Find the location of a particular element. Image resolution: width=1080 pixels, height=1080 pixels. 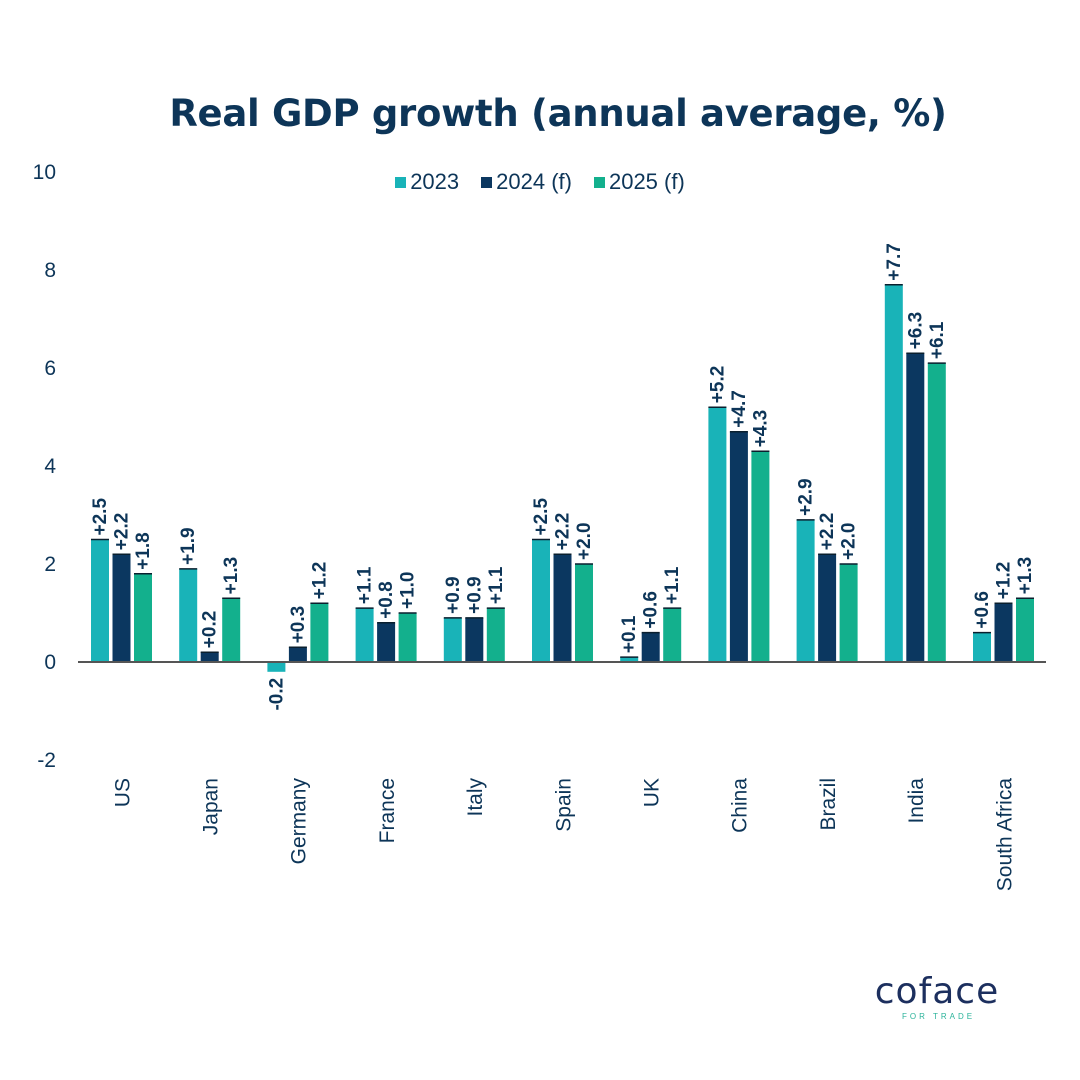

data-label: +0.3 is located at coordinates (298, 625).